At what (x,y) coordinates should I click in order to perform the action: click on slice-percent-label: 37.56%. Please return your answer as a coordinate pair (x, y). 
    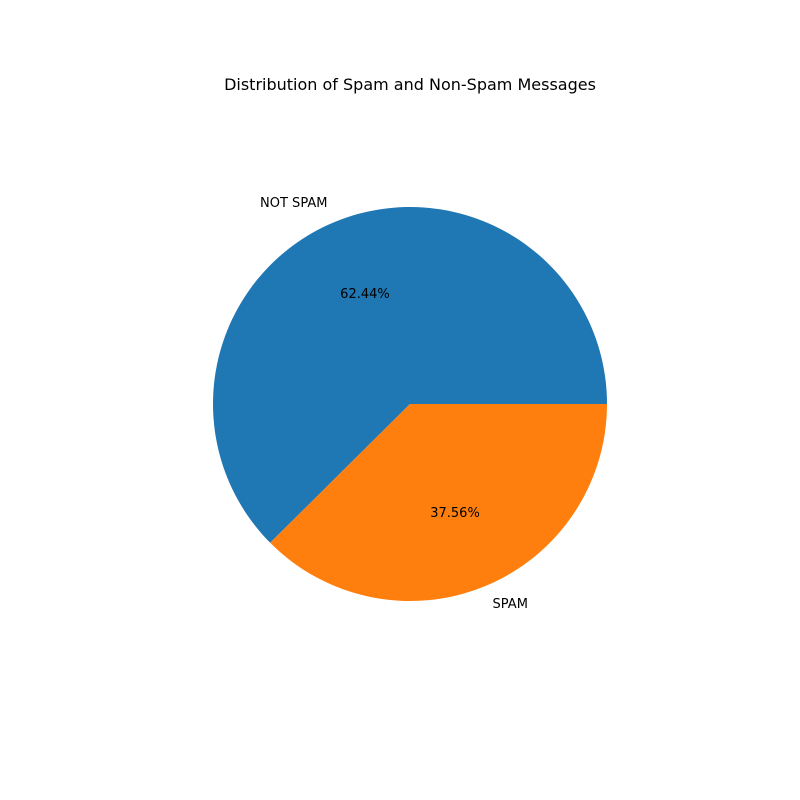
    Looking at the image, I should click on (455, 513).